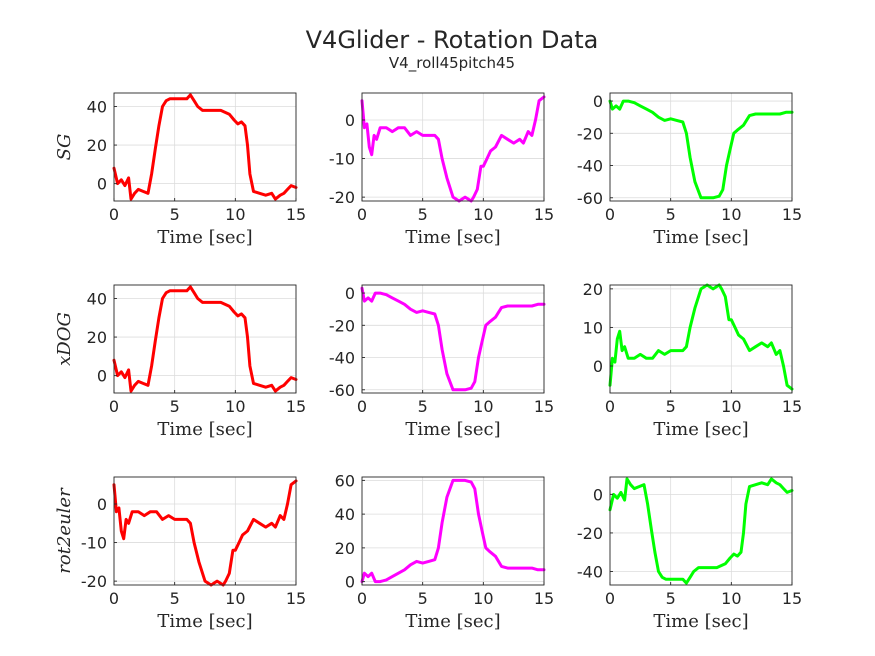 The height and width of the screenshot is (656, 875). I want to click on subplot-1-0: 0 5 10 15 0 20 40 Time [sec] xDOG, so click(180, 362).